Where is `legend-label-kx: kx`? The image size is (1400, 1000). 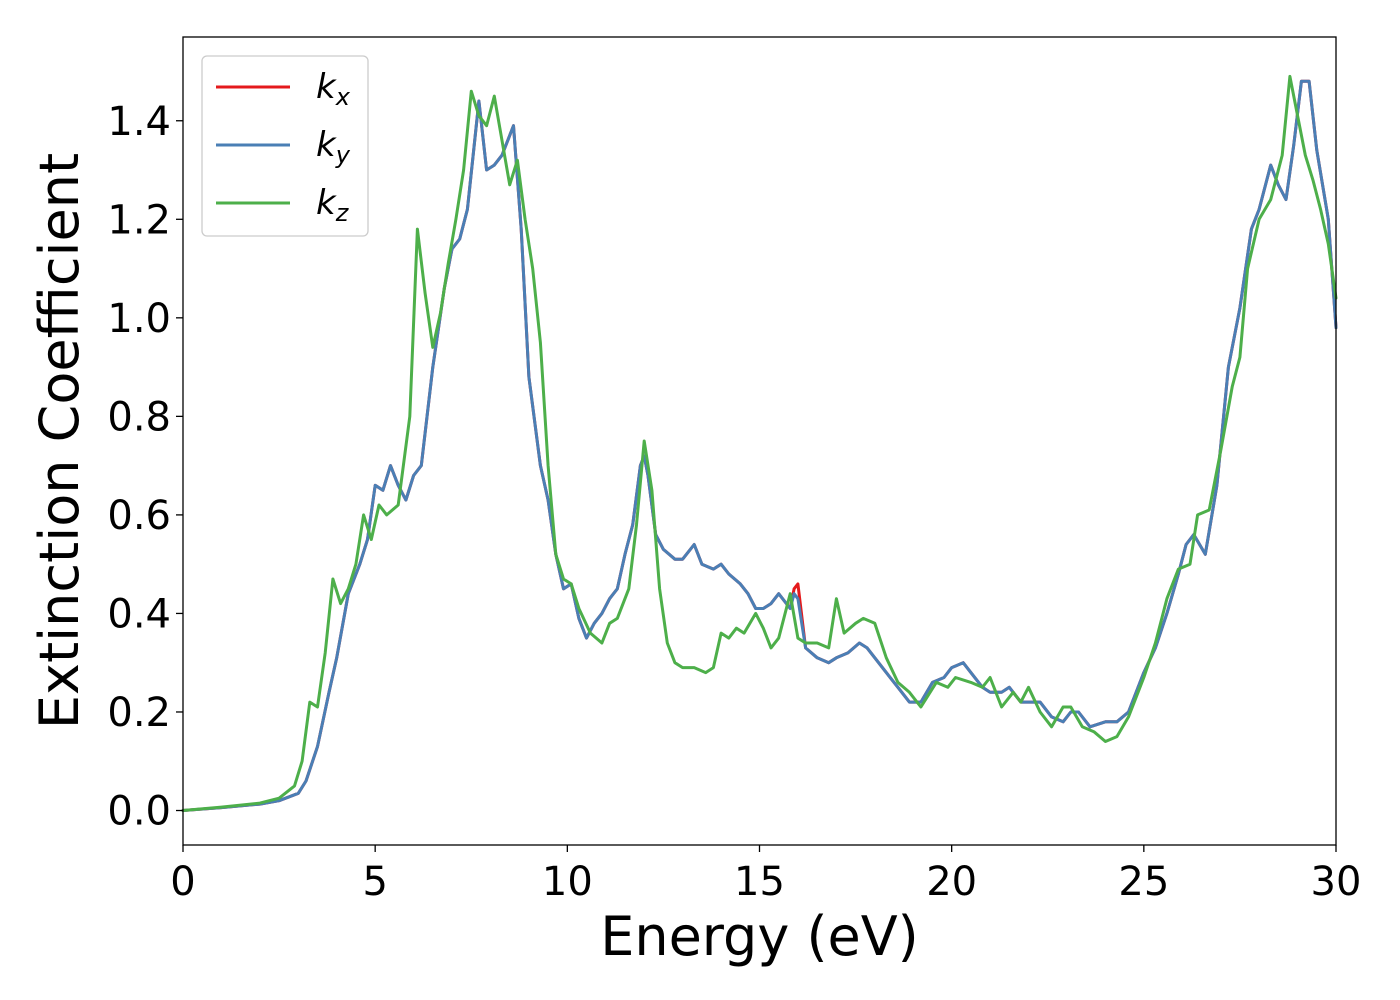
legend-label-kx: kx is located at coordinates (333, 89).